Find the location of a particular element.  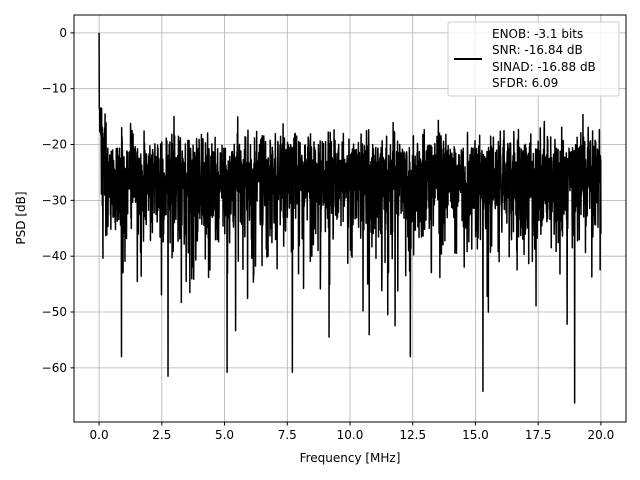

x-axis-ticks: 0.0 2.5 5.0 7.5 10.0 12.5 15.0 17.5 20.0 is located at coordinates (352, 432).